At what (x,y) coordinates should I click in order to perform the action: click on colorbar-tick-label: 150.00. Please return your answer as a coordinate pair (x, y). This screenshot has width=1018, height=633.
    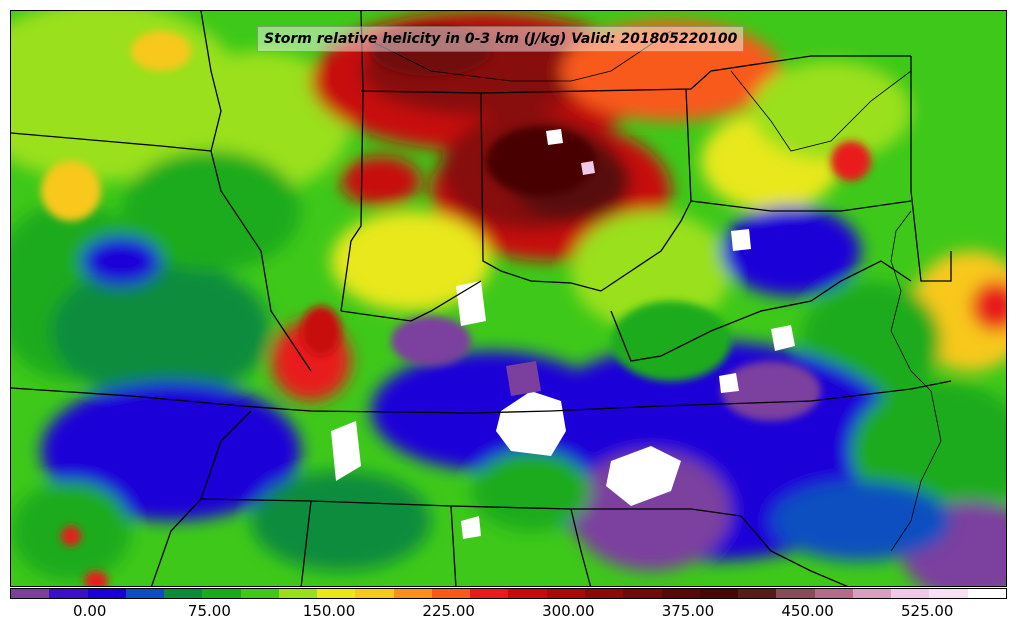
    Looking at the image, I should click on (329, 611).